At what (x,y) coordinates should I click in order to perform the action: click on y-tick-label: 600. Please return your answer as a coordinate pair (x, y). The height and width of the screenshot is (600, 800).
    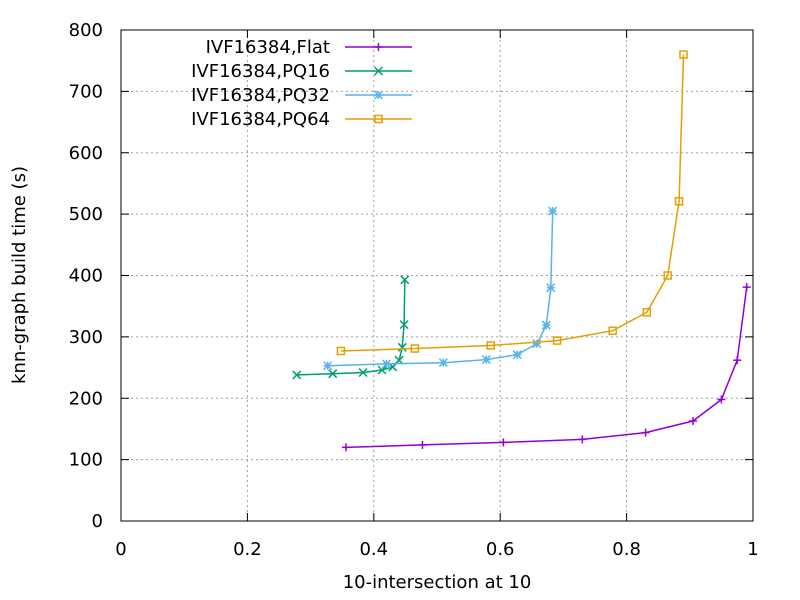
    Looking at the image, I should click on (86, 153).